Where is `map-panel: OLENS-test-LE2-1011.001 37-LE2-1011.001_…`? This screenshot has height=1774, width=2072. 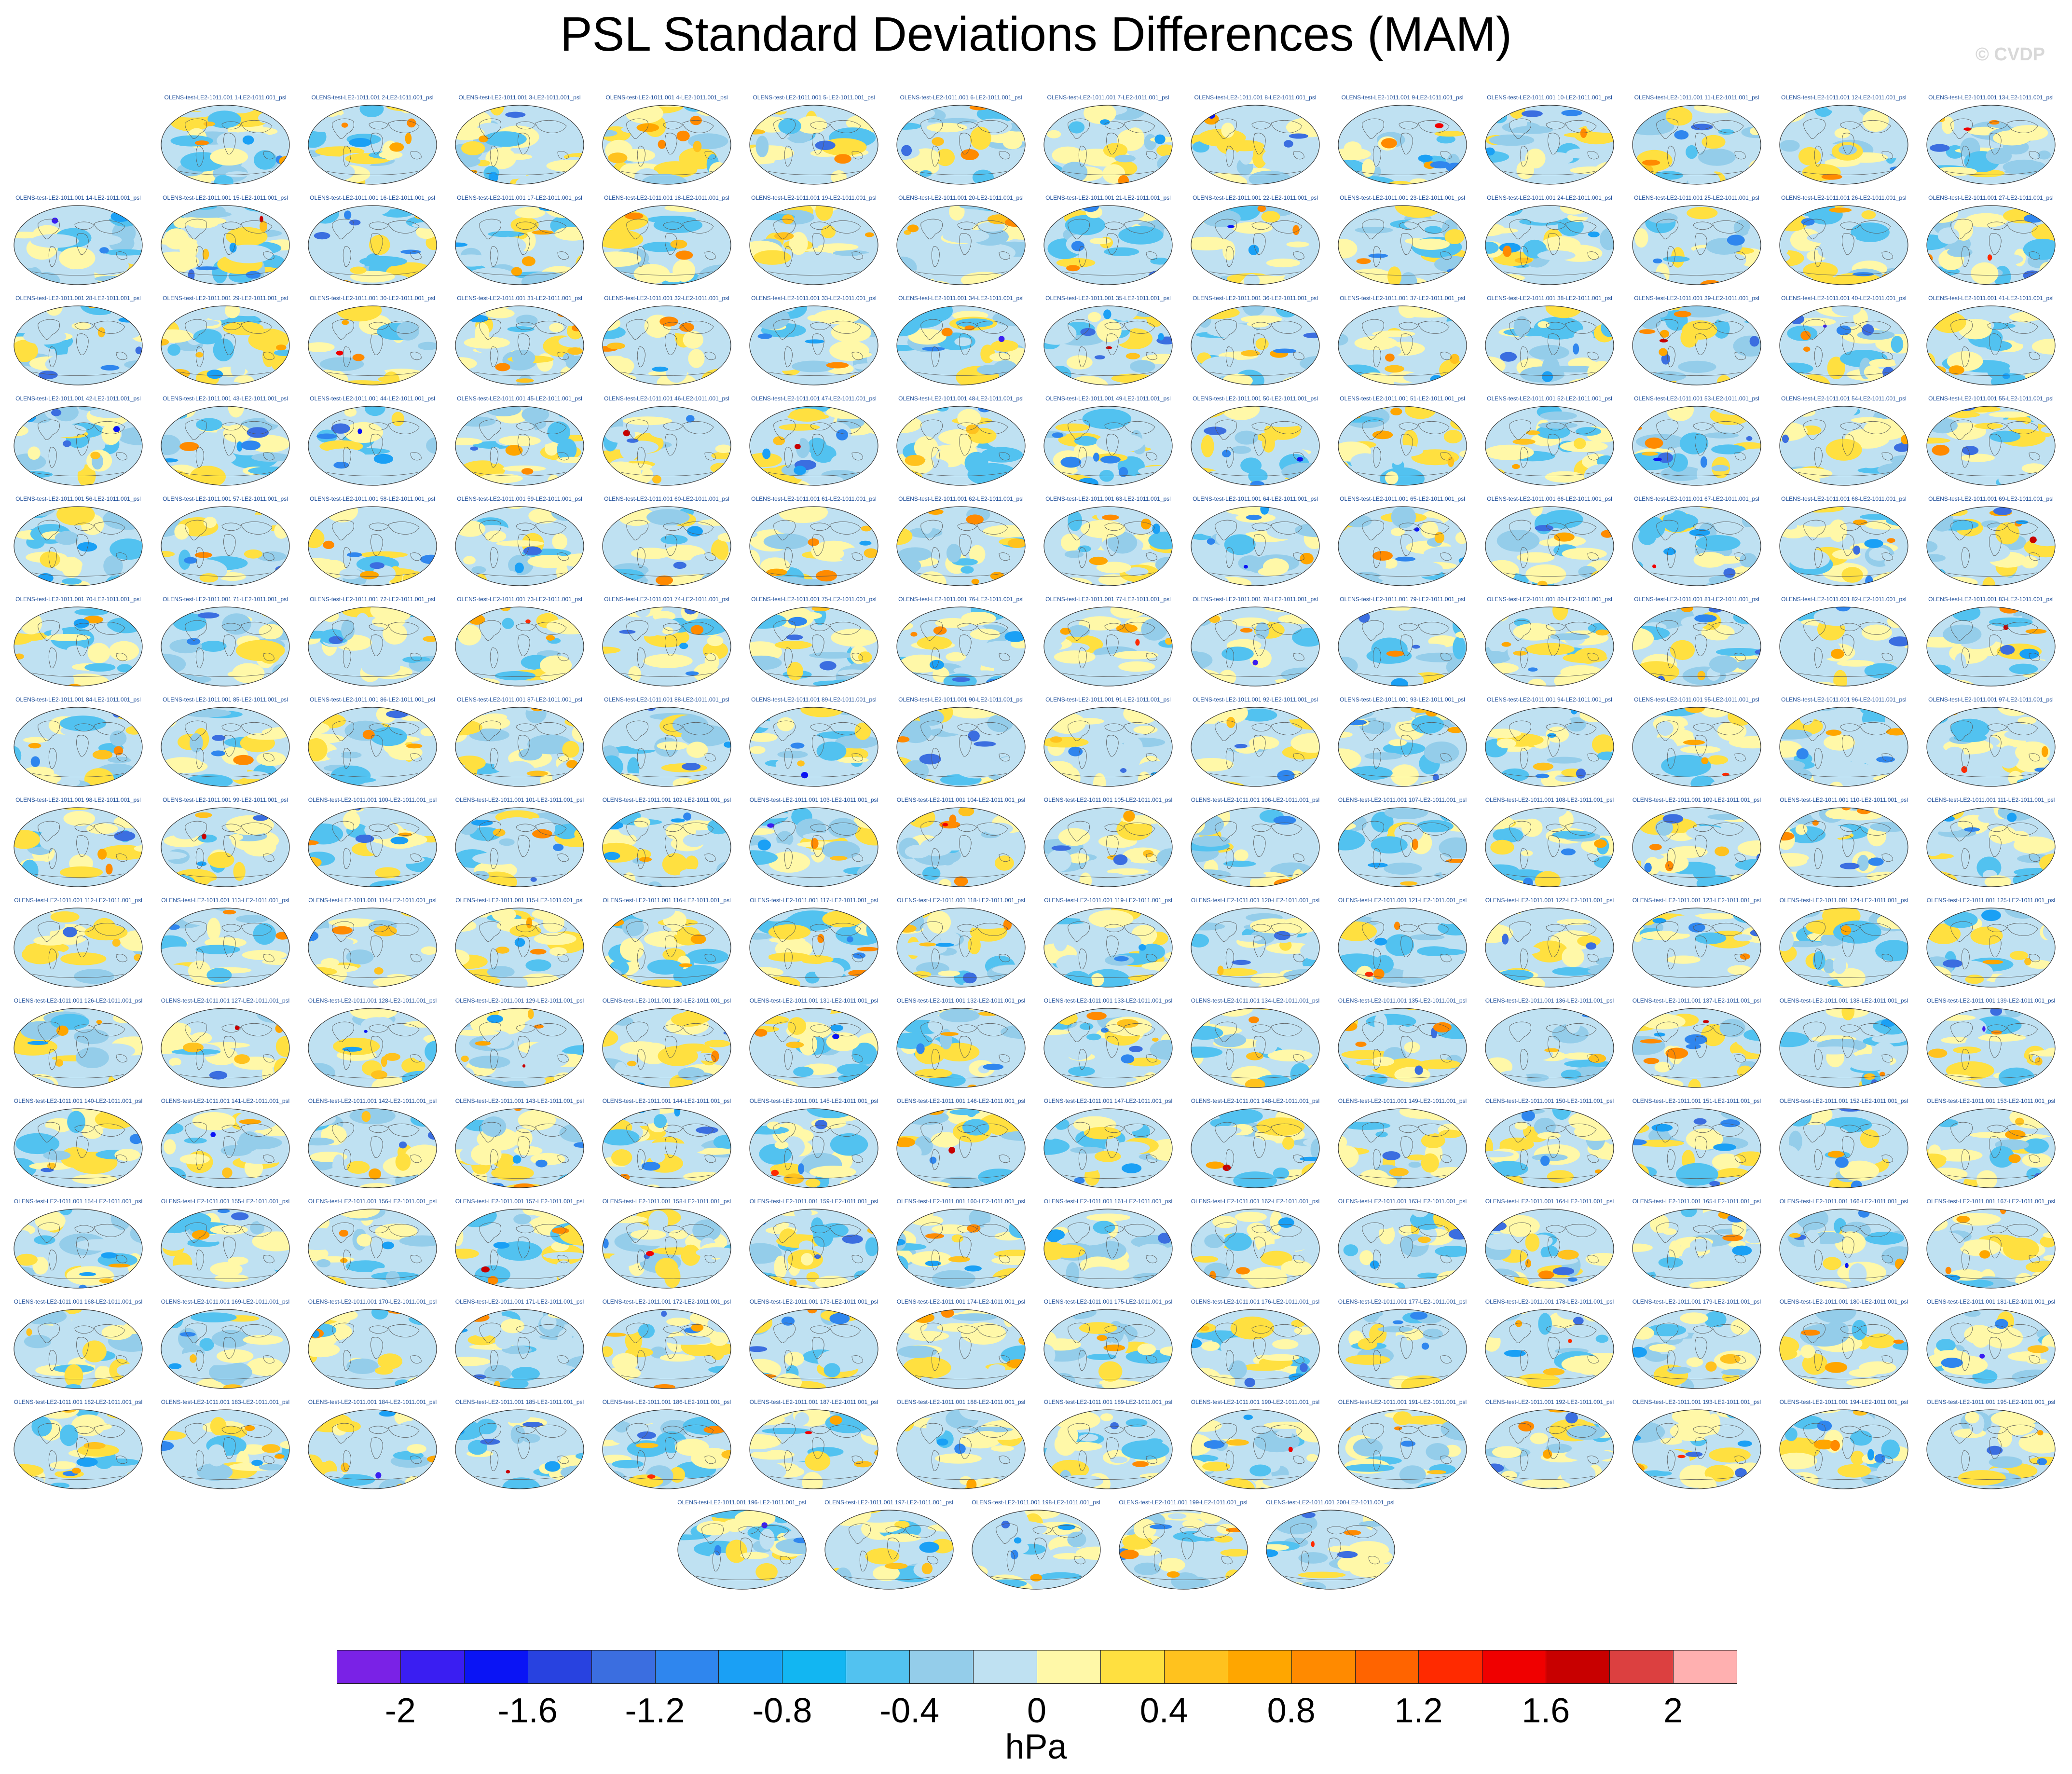 map-panel: OLENS-test-LE2-1011.001 37-LE2-1011.001_… is located at coordinates (1402, 343).